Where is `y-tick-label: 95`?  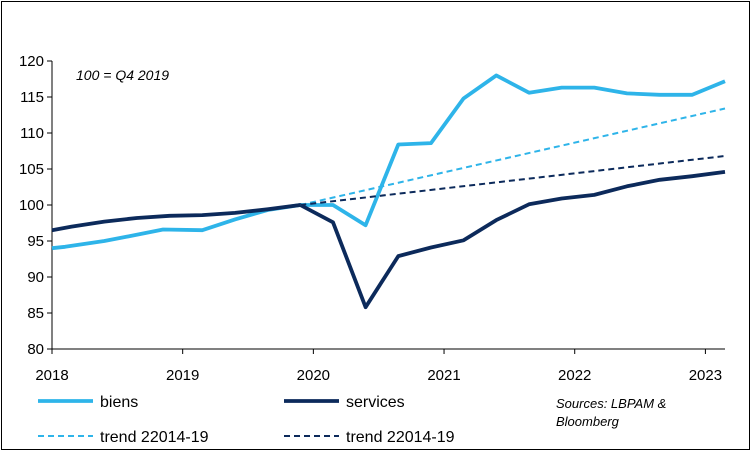 y-tick-label: 95 is located at coordinates (35, 241).